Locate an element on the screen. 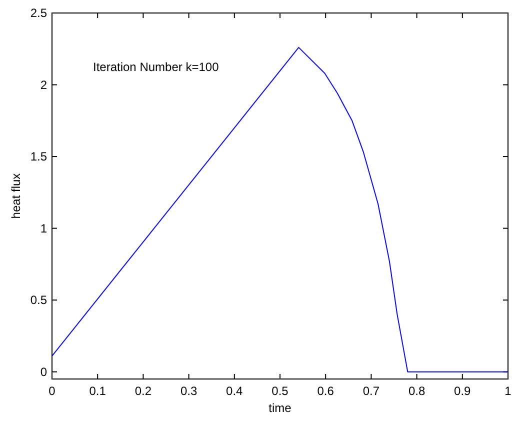 The image size is (526, 429). x-tick-label: 0.3 is located at coordinates (189, 391).